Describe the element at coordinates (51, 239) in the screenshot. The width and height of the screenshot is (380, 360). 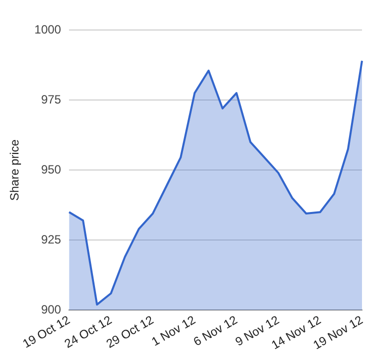
I see `y-tick-label: 925` at that location.